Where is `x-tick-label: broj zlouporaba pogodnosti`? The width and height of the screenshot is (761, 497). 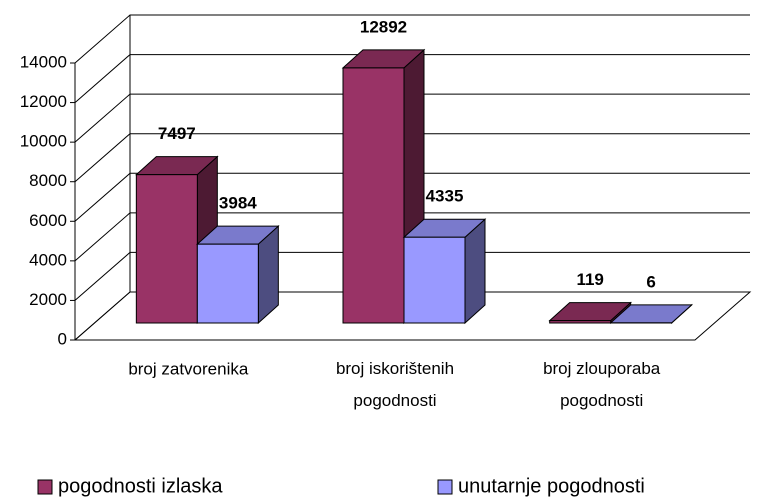 x-tick-label: broj zlouporaba pogodnosti is located at coordinates (602, 384).